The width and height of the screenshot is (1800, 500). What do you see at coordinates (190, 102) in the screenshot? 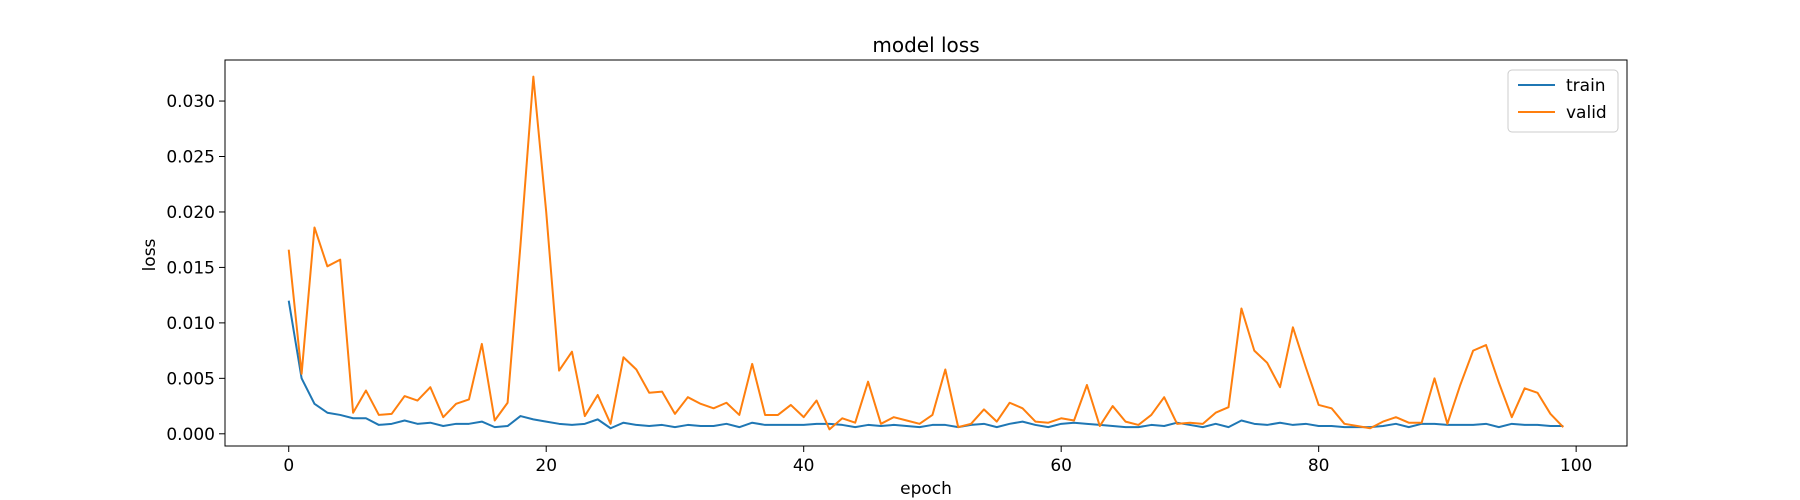
I see `y-tick-label: 0.030` at bounding box center [190, 102].